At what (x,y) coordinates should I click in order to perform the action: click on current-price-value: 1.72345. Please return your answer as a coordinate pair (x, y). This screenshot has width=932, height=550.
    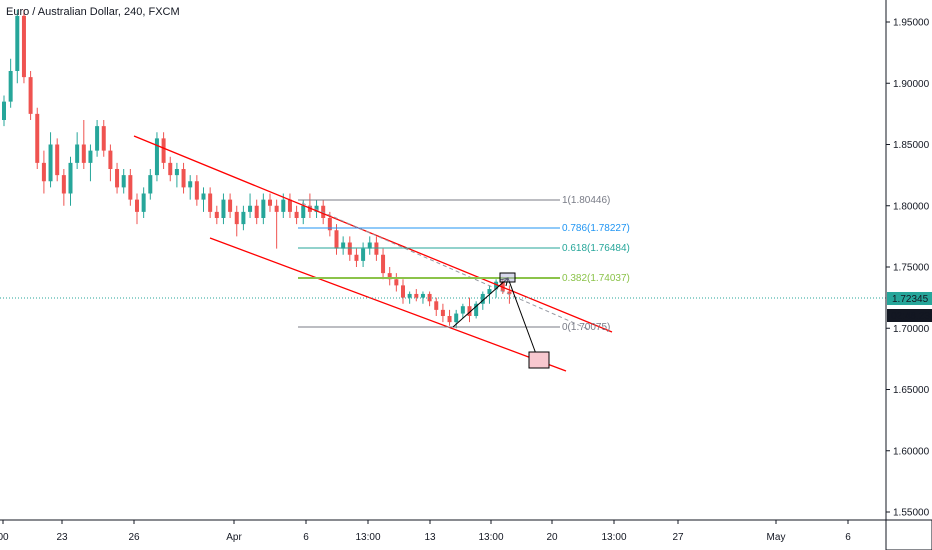
    Looking at the image, I should click on (910, 299).